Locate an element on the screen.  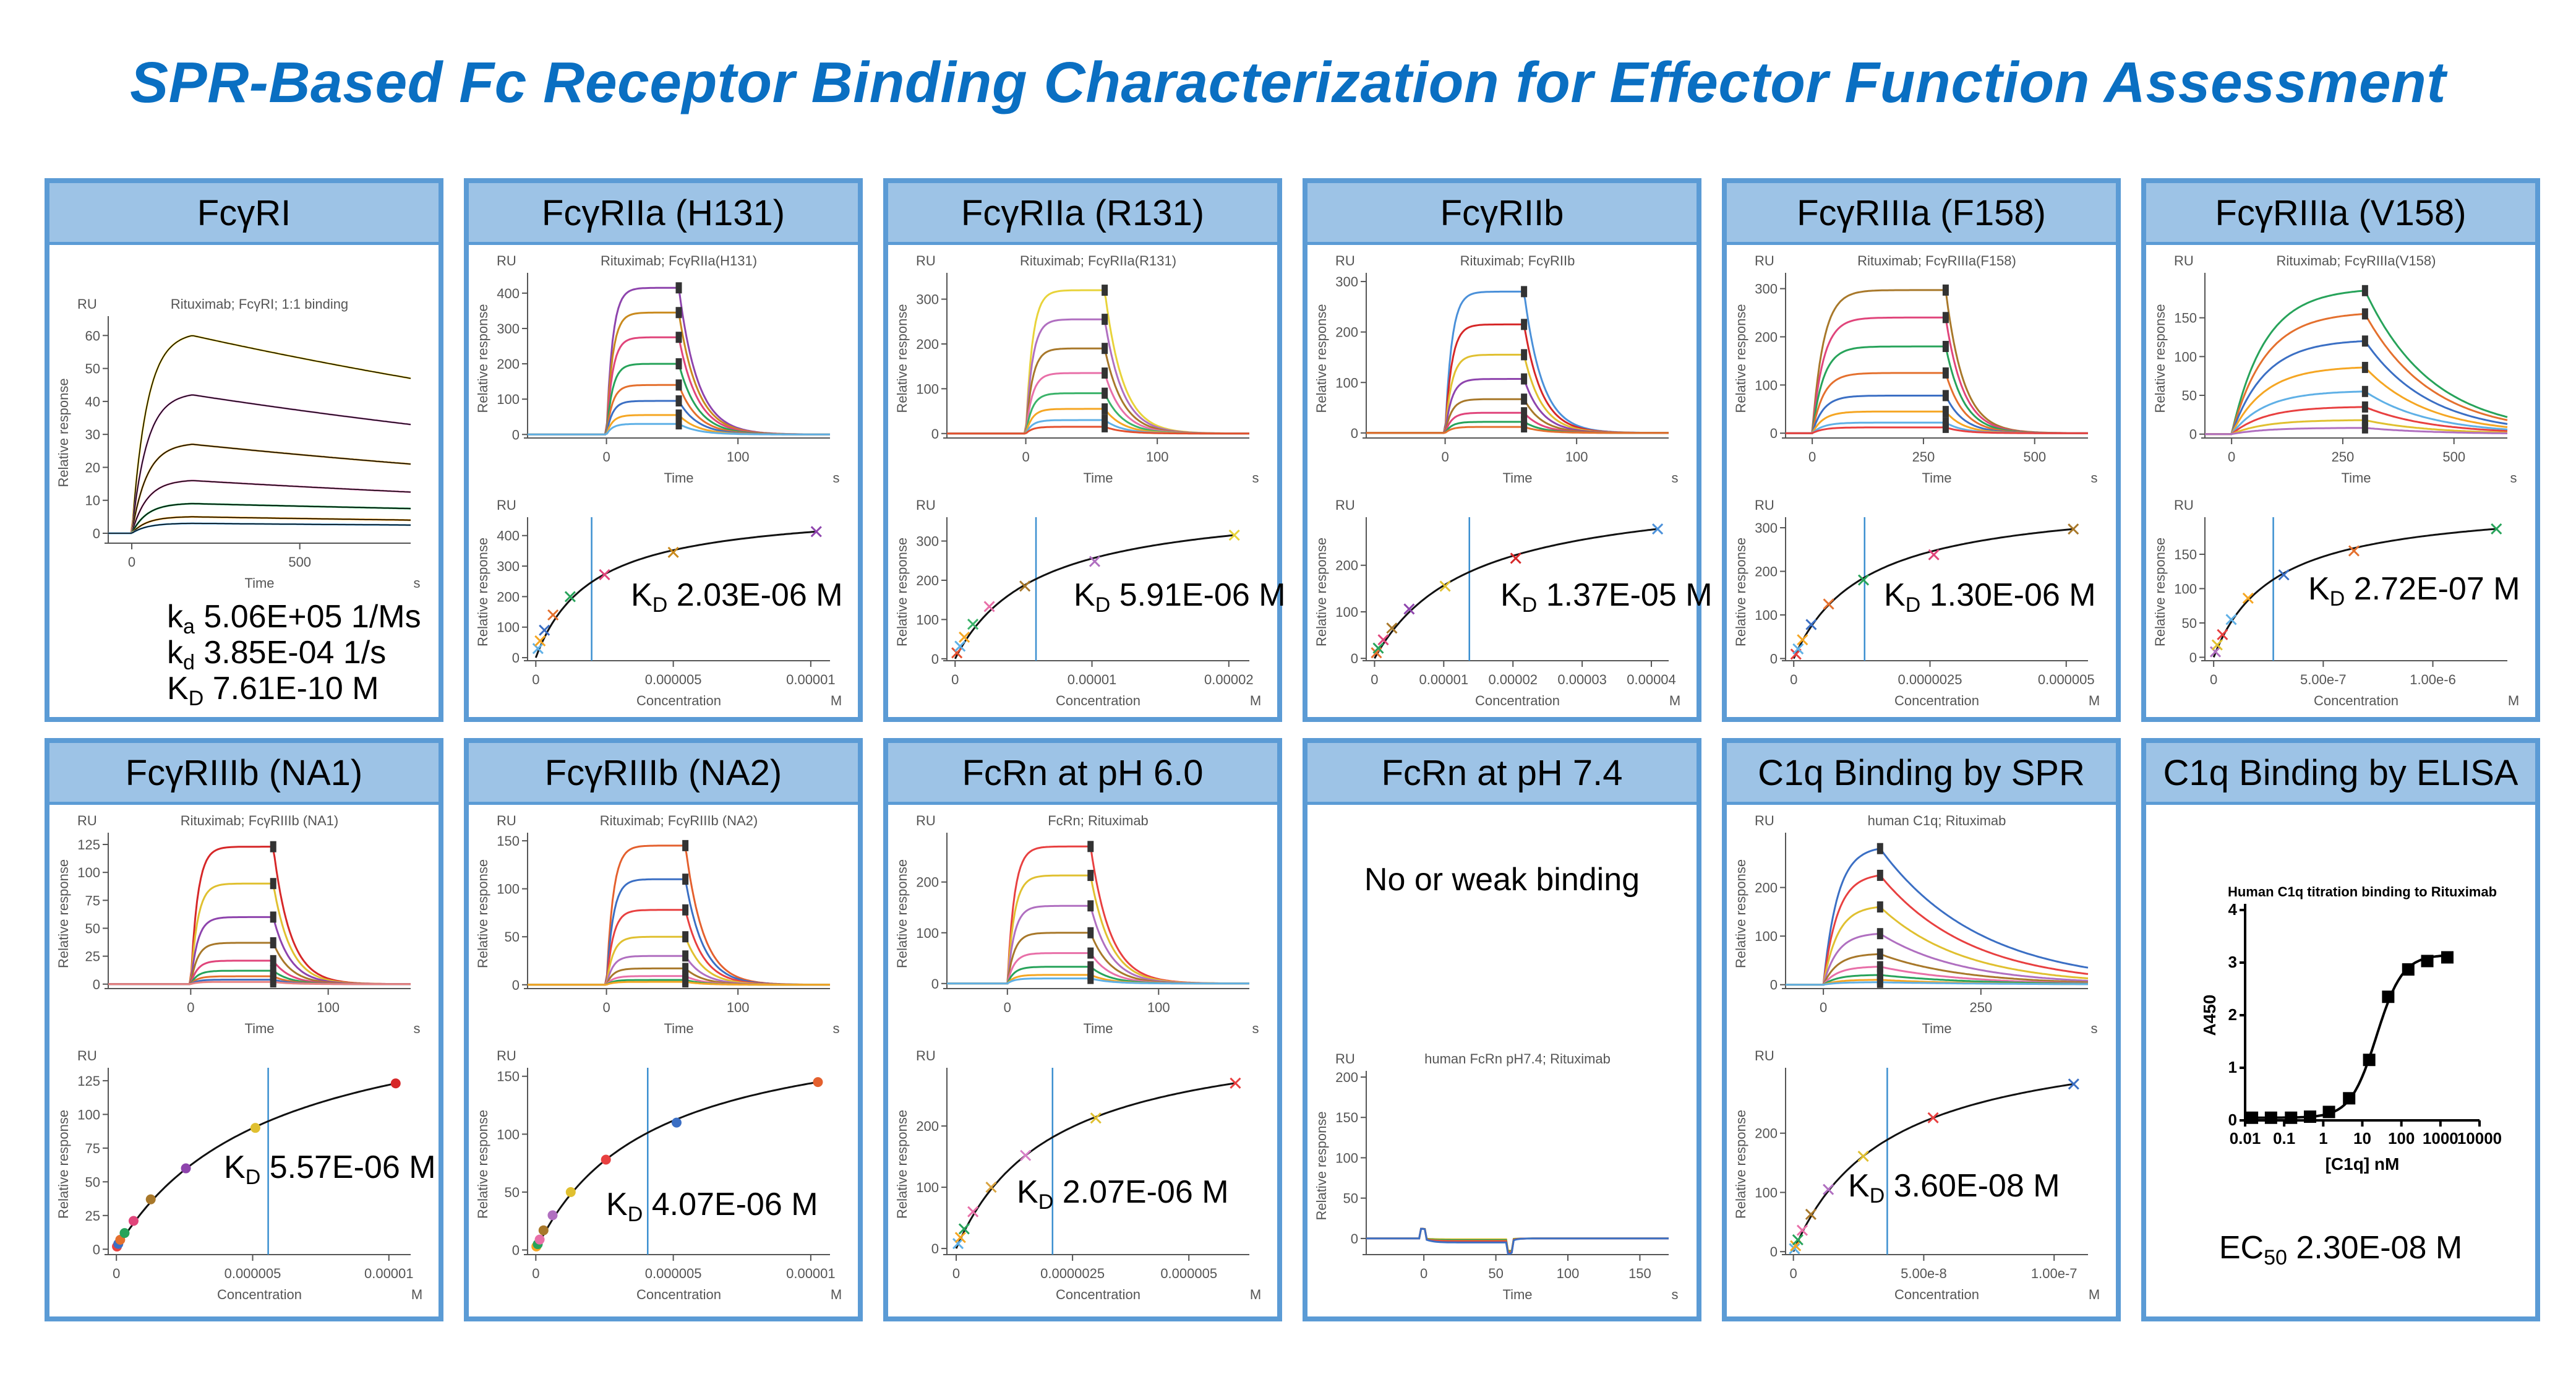
value-value: 7.61E-10 M is located at coordinates (291, 688).